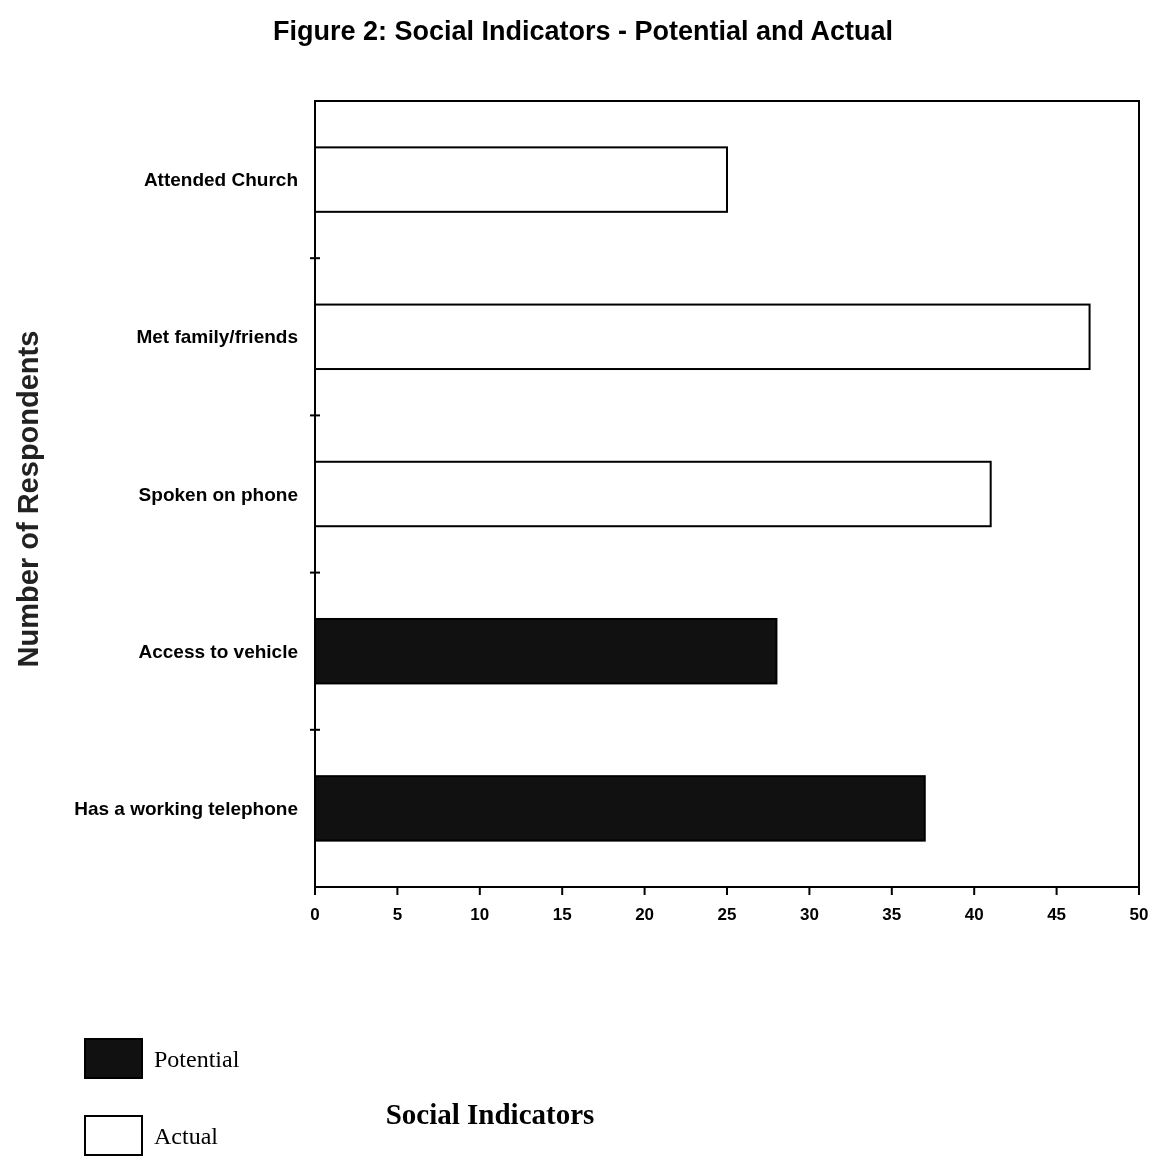 The image size is (1165, 1163). I want to click on chart-title: Figure 2: Social Indicators - Potential and Actual, so click(583, 31).